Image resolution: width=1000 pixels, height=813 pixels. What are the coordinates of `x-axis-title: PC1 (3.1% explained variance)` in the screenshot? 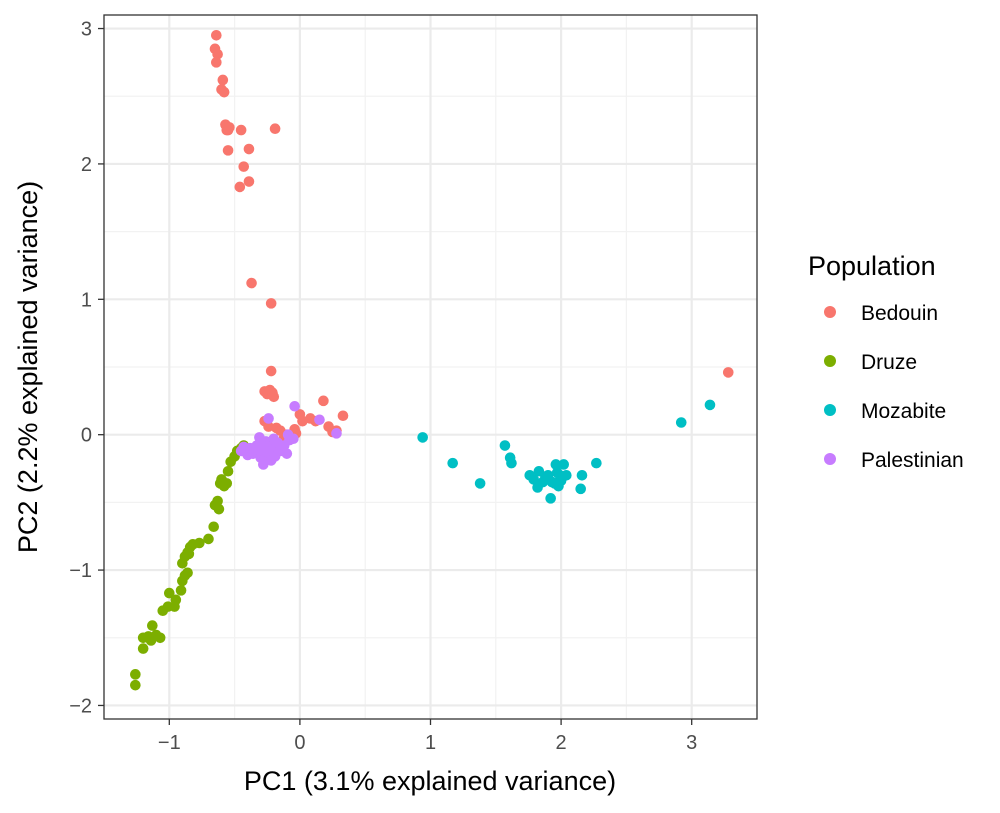 It's located at (430, 781).